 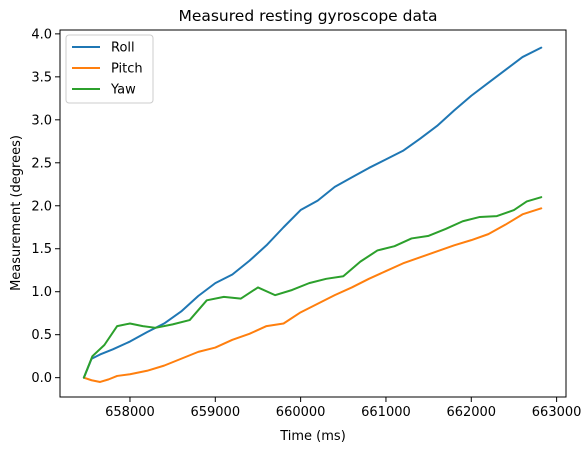 I want to click on x-axis-label: Time (ms), so click(x=312, y=436).